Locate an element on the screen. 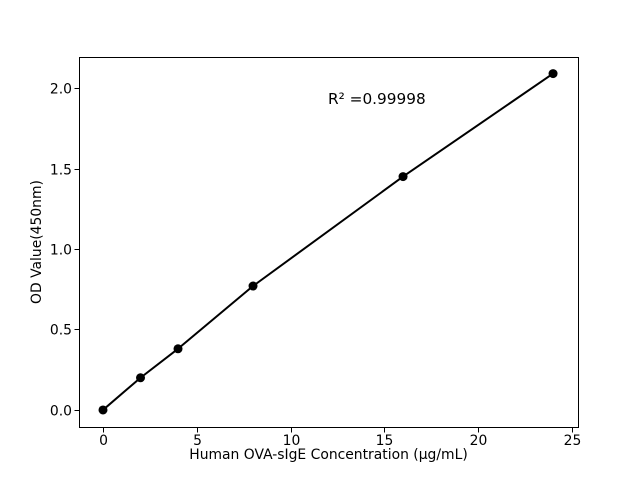 The width and height of the screenshot is (640, 480). r-squared-annotation: R² =0.99998 is located at coordinates (377, 99).